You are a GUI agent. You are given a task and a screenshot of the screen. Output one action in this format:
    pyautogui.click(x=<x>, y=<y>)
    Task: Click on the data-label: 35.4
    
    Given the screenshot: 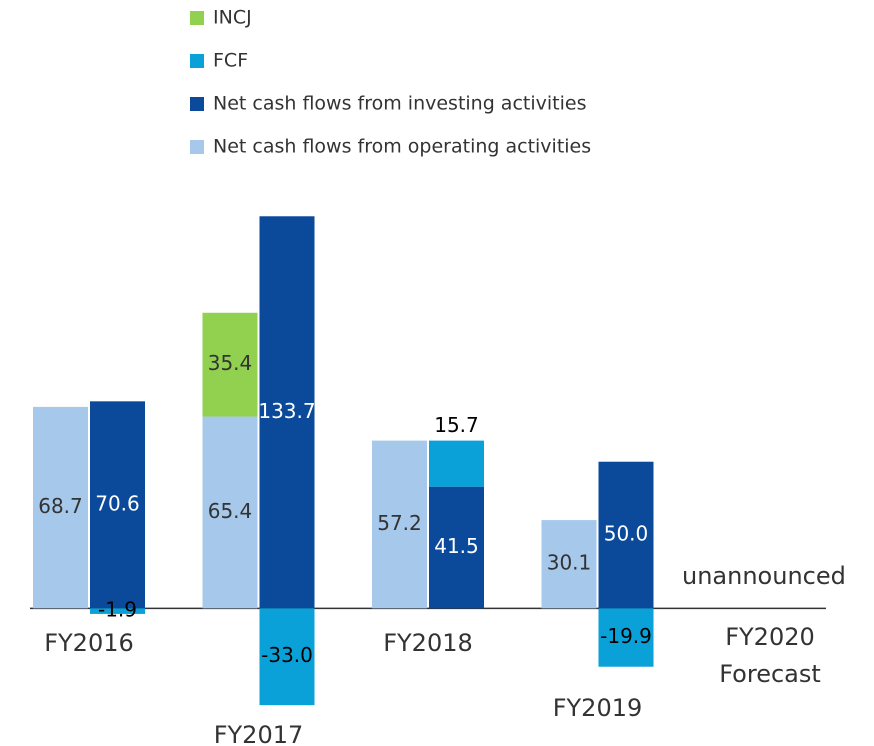 What is the action you would take?
    pyautogui.click(x=230, y=363)
    